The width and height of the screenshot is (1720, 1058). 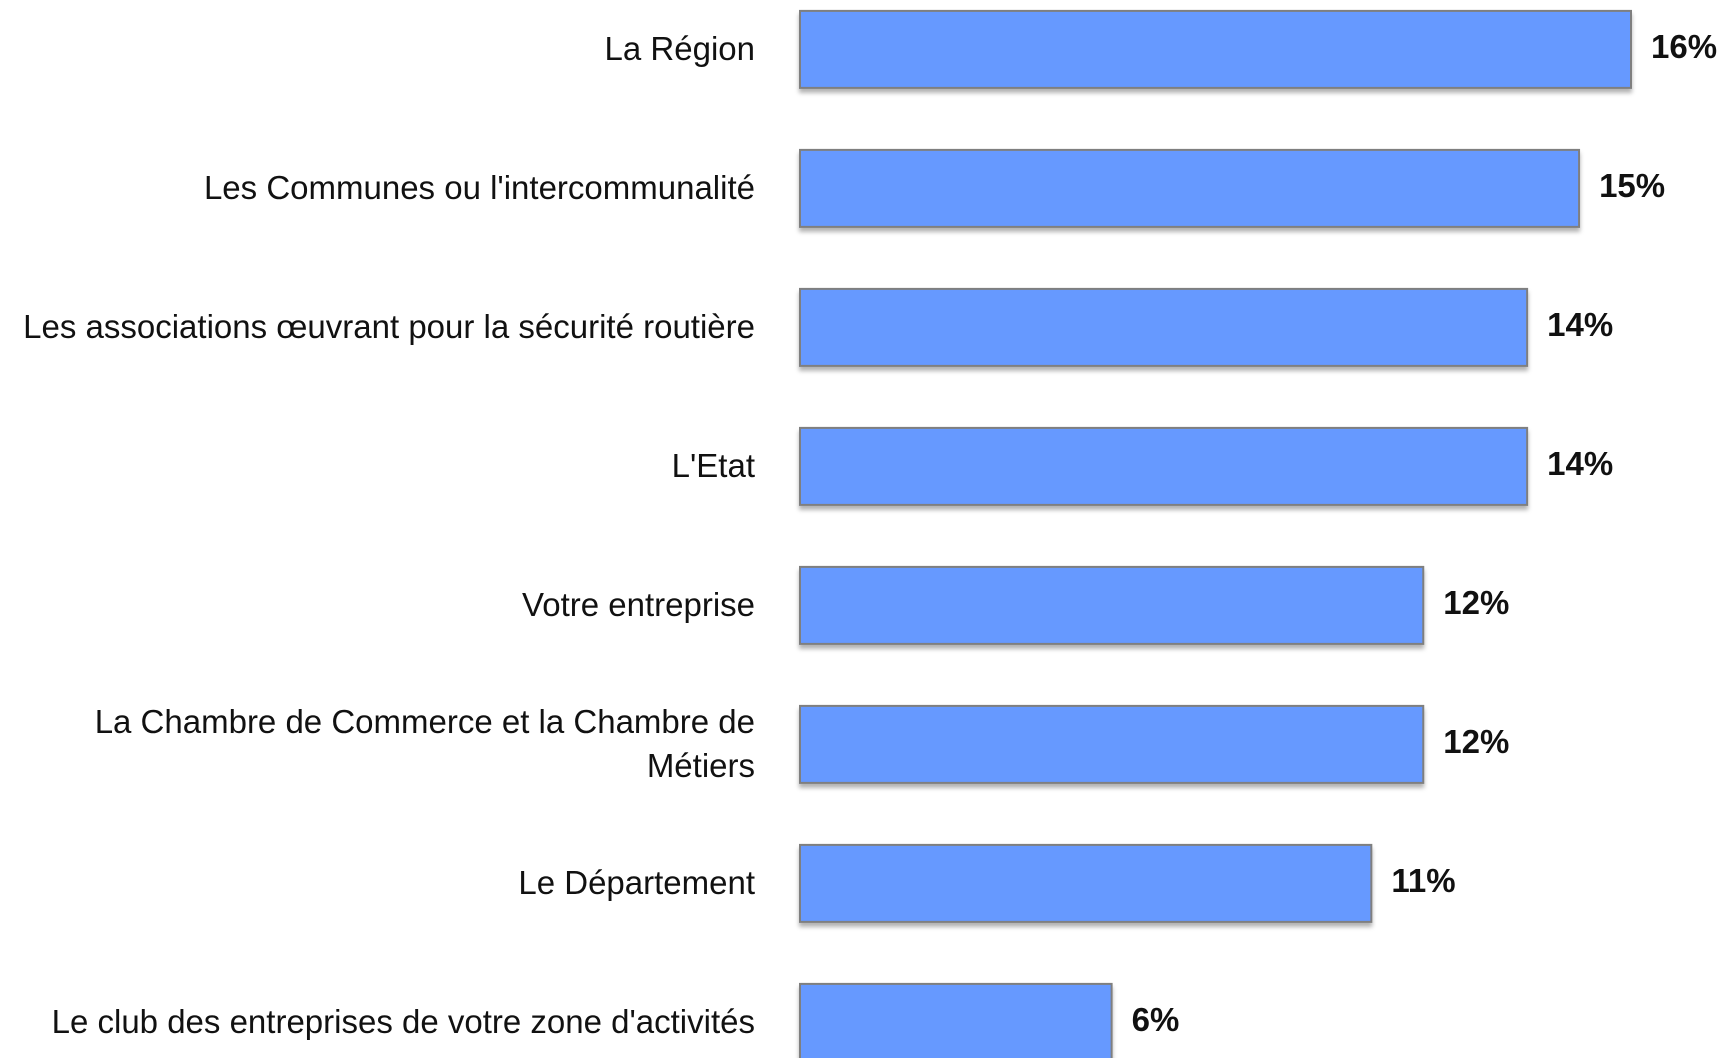 What do you see at coordinates (638, 605) in the screenshot?
I see `category-label: Votre entreprise` at bounding box center [638, 605].